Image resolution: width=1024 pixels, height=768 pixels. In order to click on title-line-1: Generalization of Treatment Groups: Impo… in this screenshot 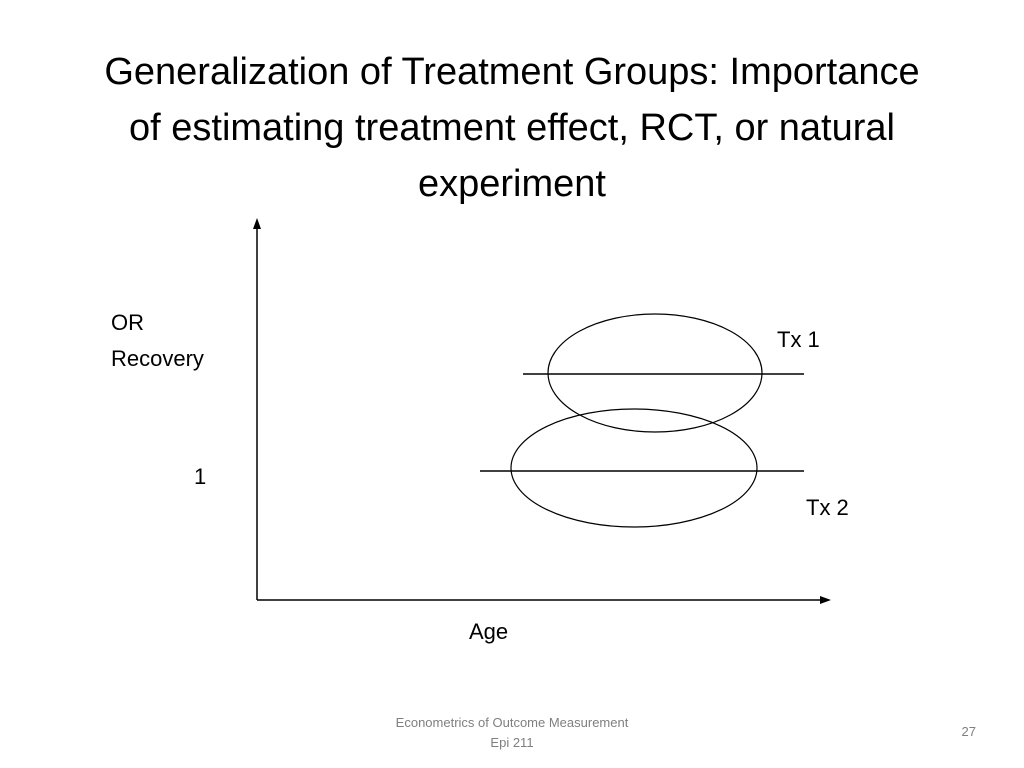, I will do `click(512, 72)`.